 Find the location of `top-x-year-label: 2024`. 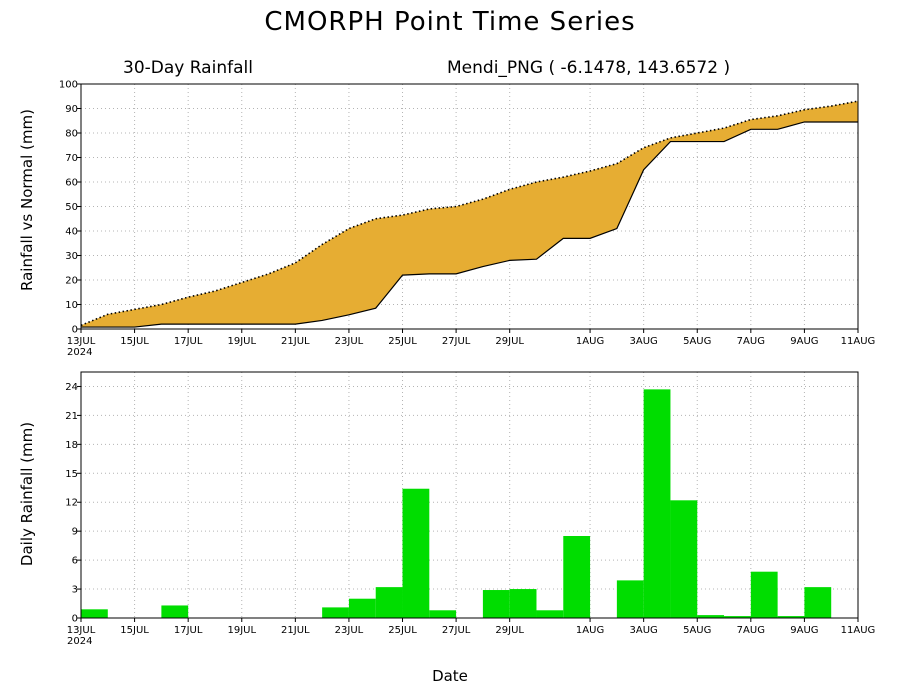

top-x-year-label: 2024 is located at coordinates (79, 352).